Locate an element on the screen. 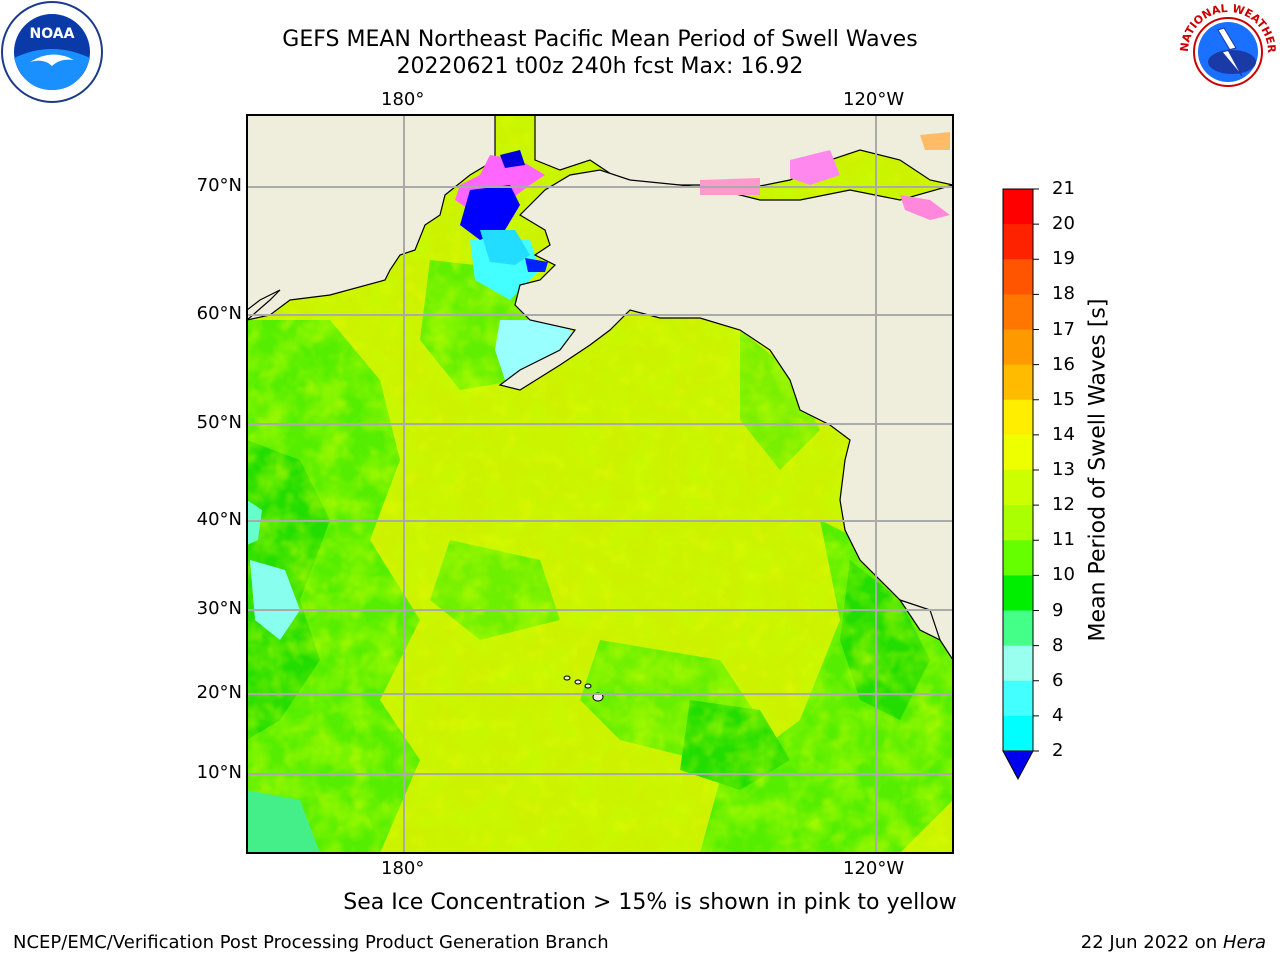 Image resolution: width=1280 pixels, height=960 pixels. lon-label-top-180: 180° is located at coordinates (403, 99).